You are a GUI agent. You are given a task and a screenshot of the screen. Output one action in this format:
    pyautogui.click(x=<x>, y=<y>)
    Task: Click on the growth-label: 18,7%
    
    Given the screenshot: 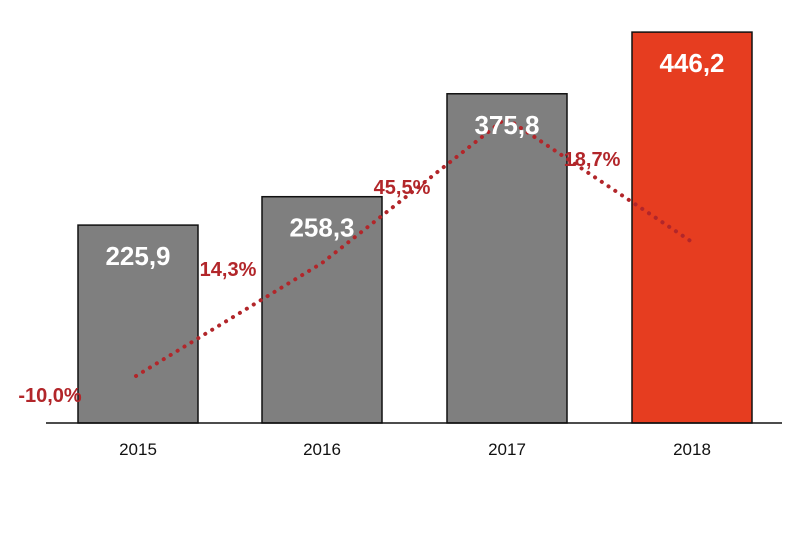 What is the action you would take?
    pyautogui.click(x=592, y=160)
    